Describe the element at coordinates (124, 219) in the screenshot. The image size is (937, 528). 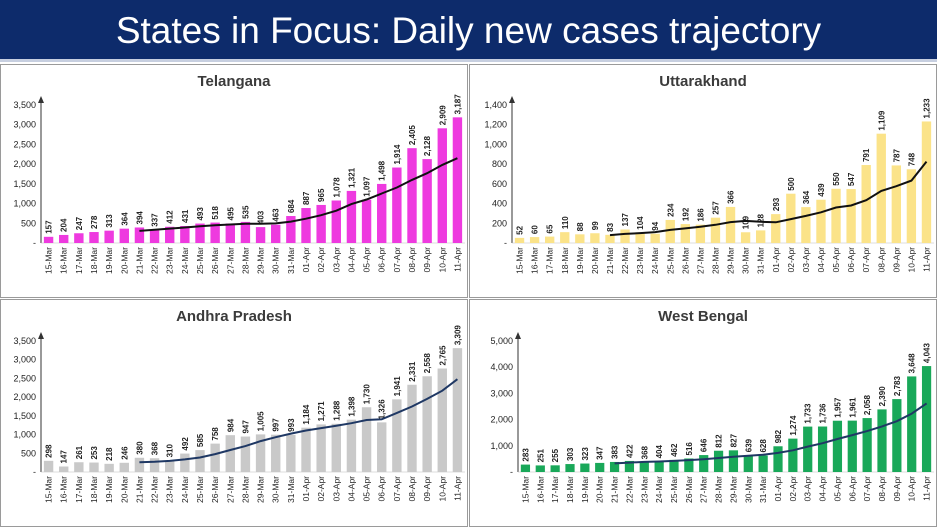
I see `data-label: 364` at that location.